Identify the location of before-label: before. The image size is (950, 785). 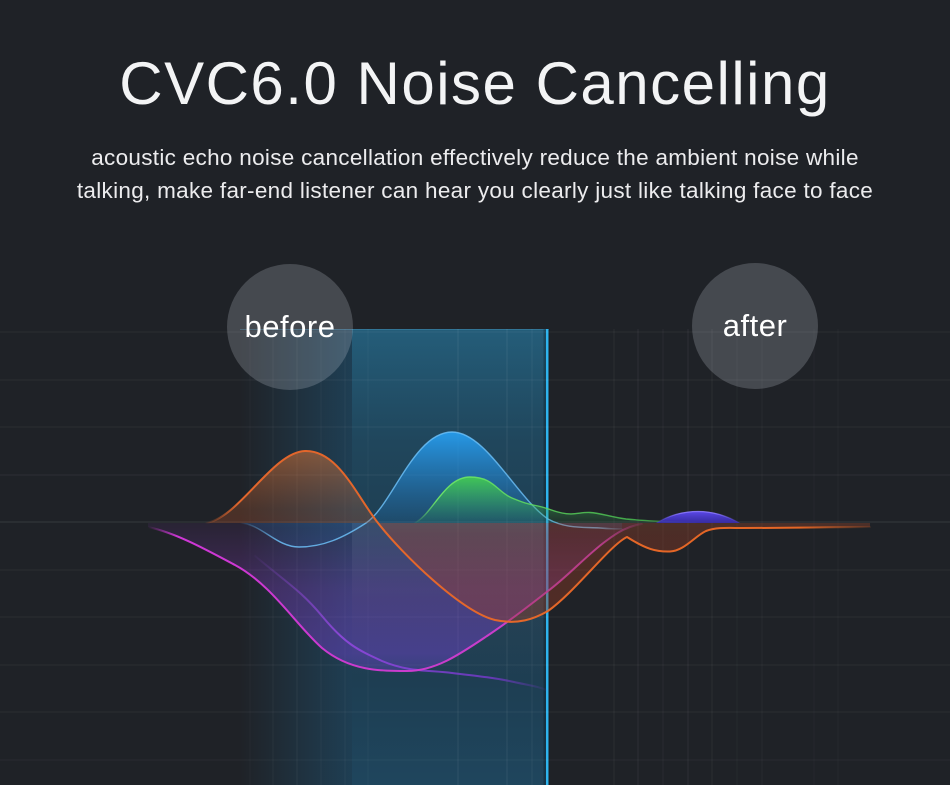
(290, 326).